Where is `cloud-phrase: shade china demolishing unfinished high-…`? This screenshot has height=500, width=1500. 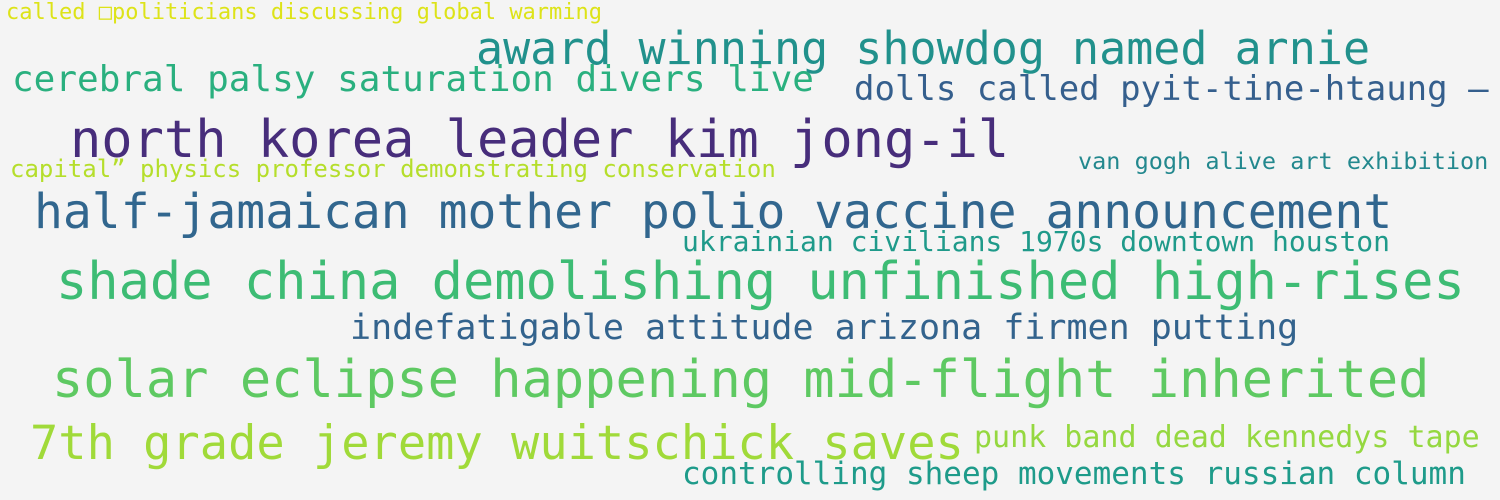 cloud-phrase: shade china demolishing unfinished high-… is located at coordinates (760, 282).